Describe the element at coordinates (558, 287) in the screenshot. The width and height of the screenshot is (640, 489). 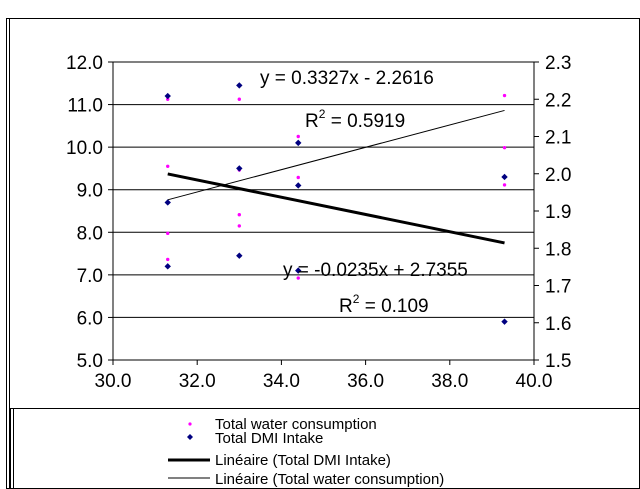
I see `y-right-tick-label: 1.7` at that location.